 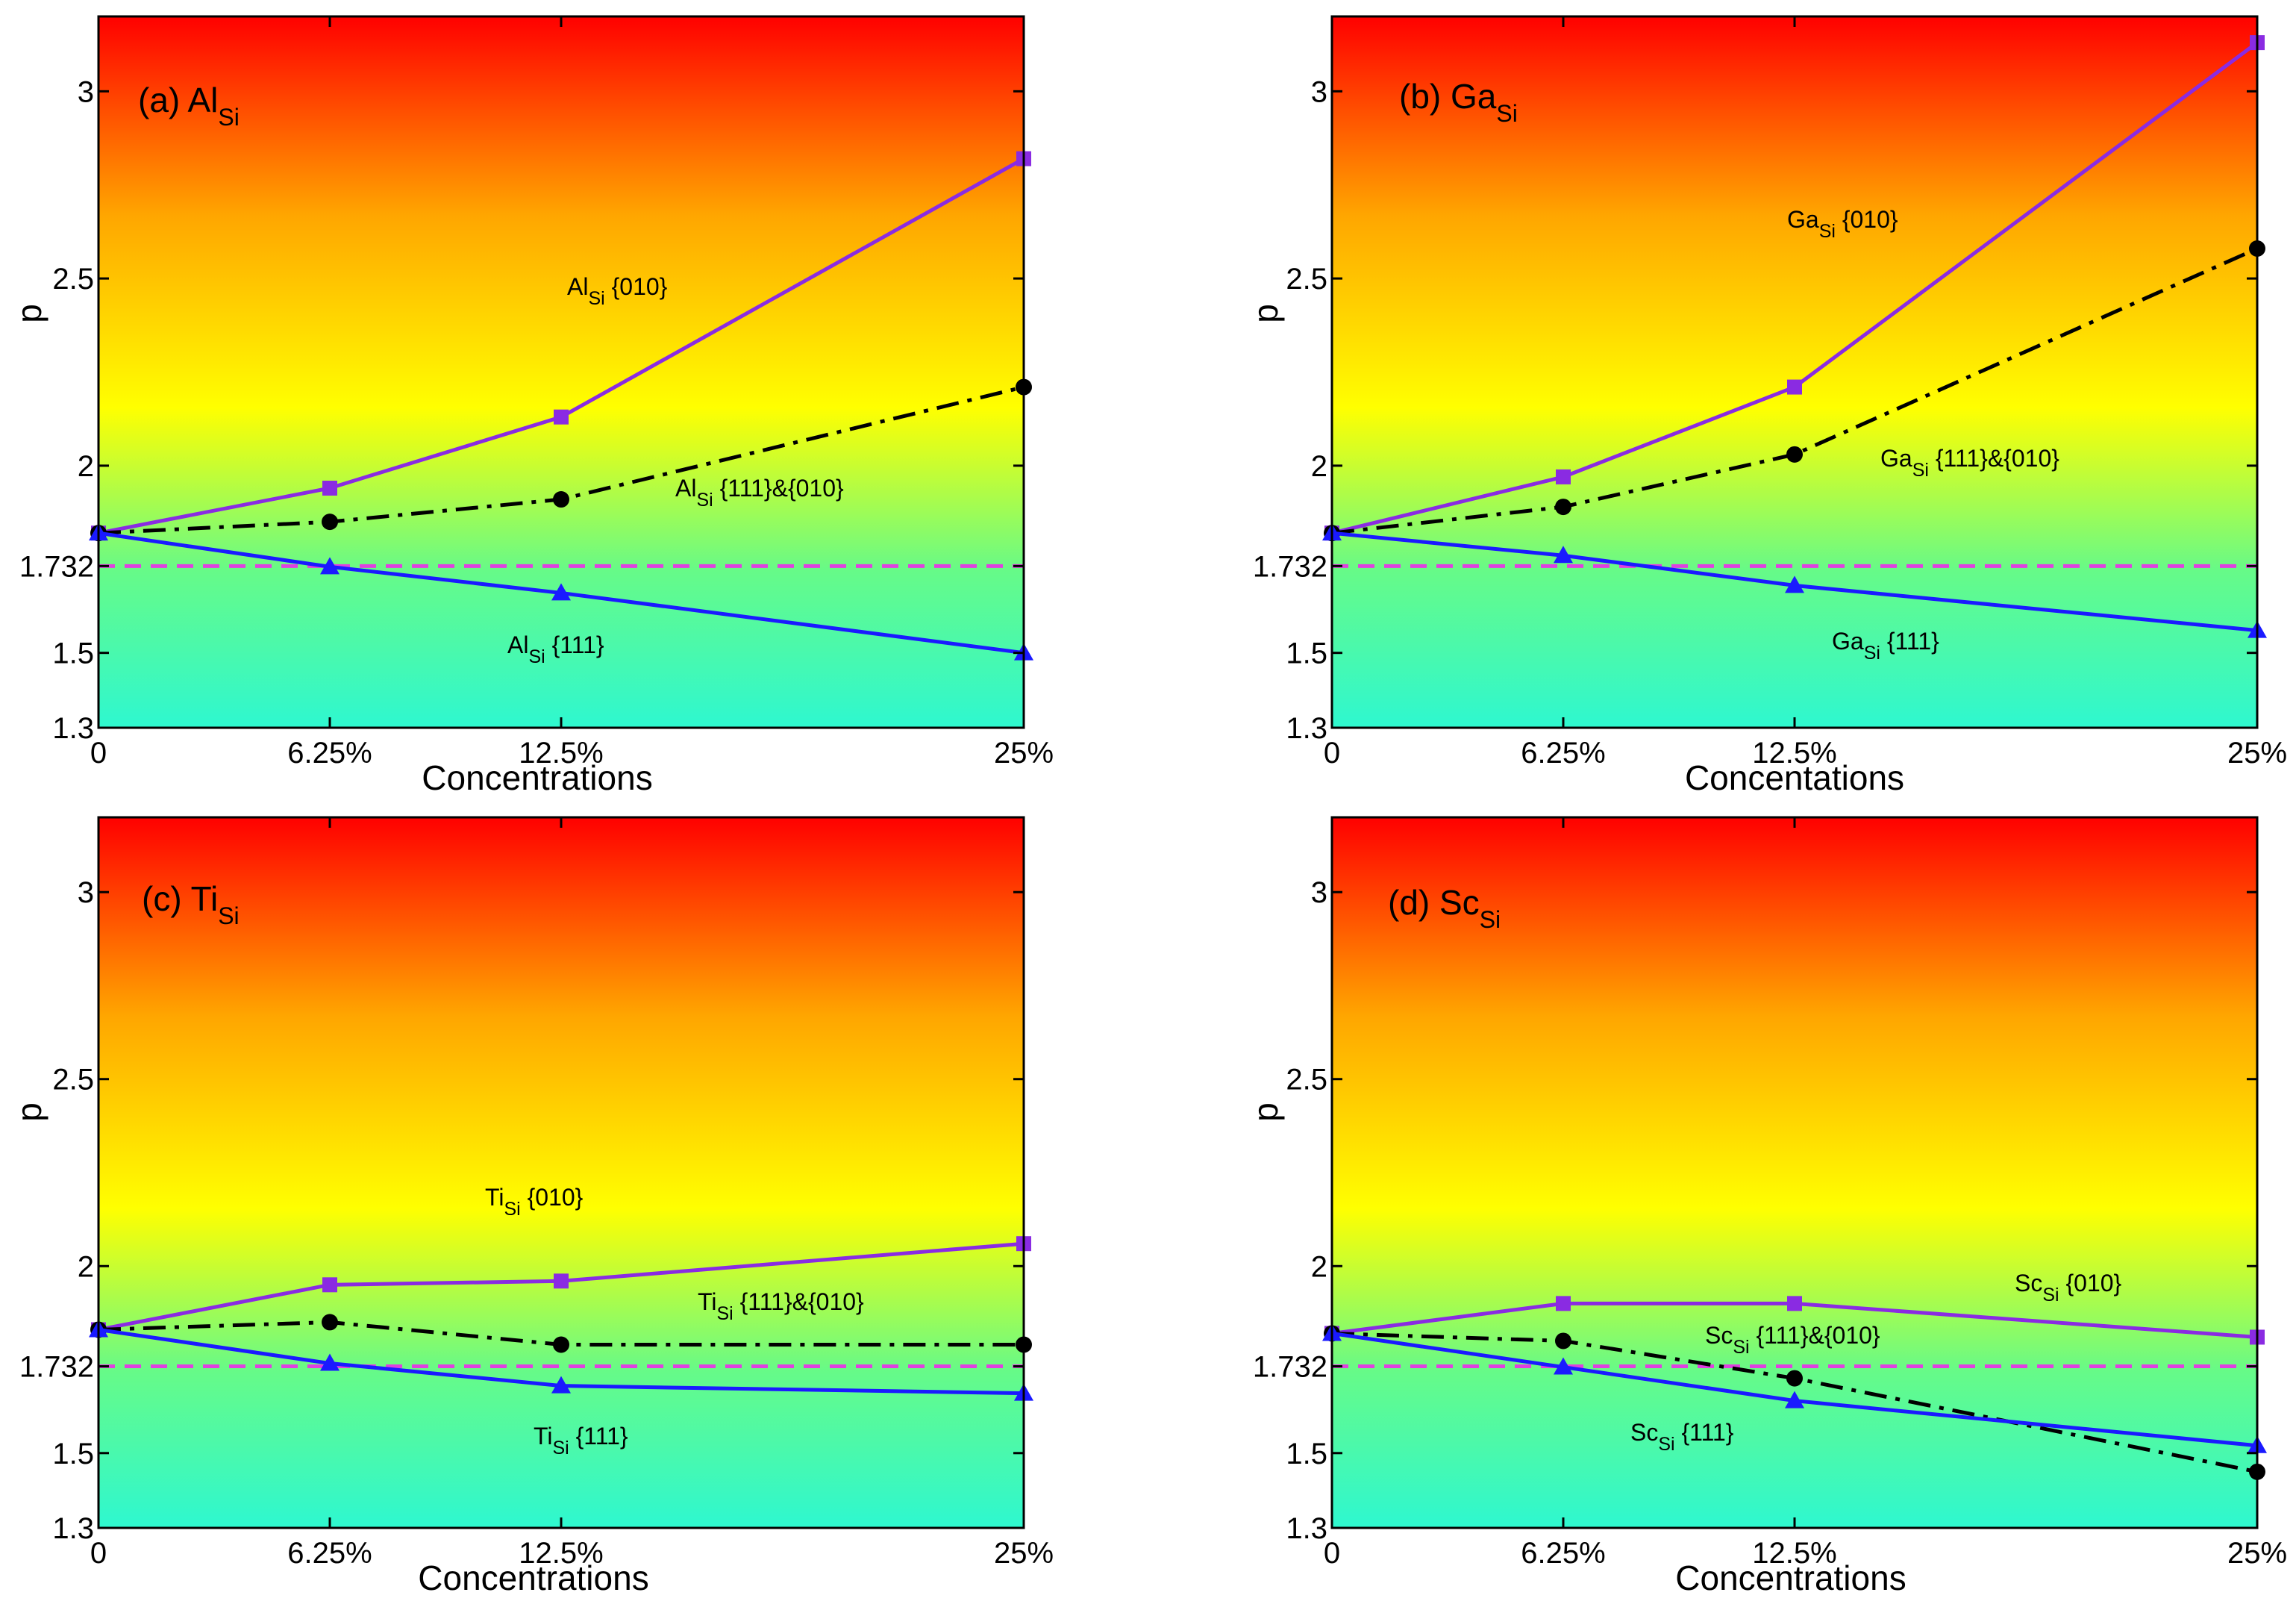 I want to click on series-label-s111010: TiSi {111}&{010}, so click(x=781, y=1306).